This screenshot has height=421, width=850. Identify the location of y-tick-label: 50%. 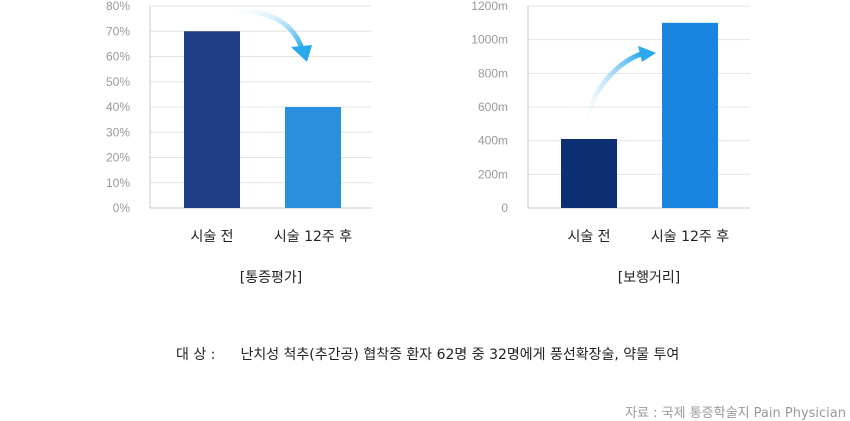
(118, 82).